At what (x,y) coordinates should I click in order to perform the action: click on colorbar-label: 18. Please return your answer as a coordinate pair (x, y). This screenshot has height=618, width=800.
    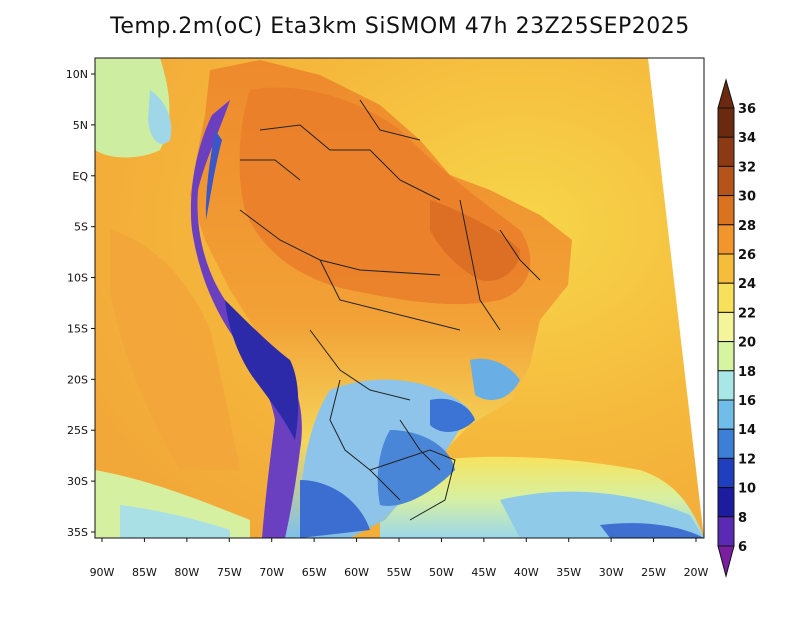
    Looking at the image, I should click on (747, 372).